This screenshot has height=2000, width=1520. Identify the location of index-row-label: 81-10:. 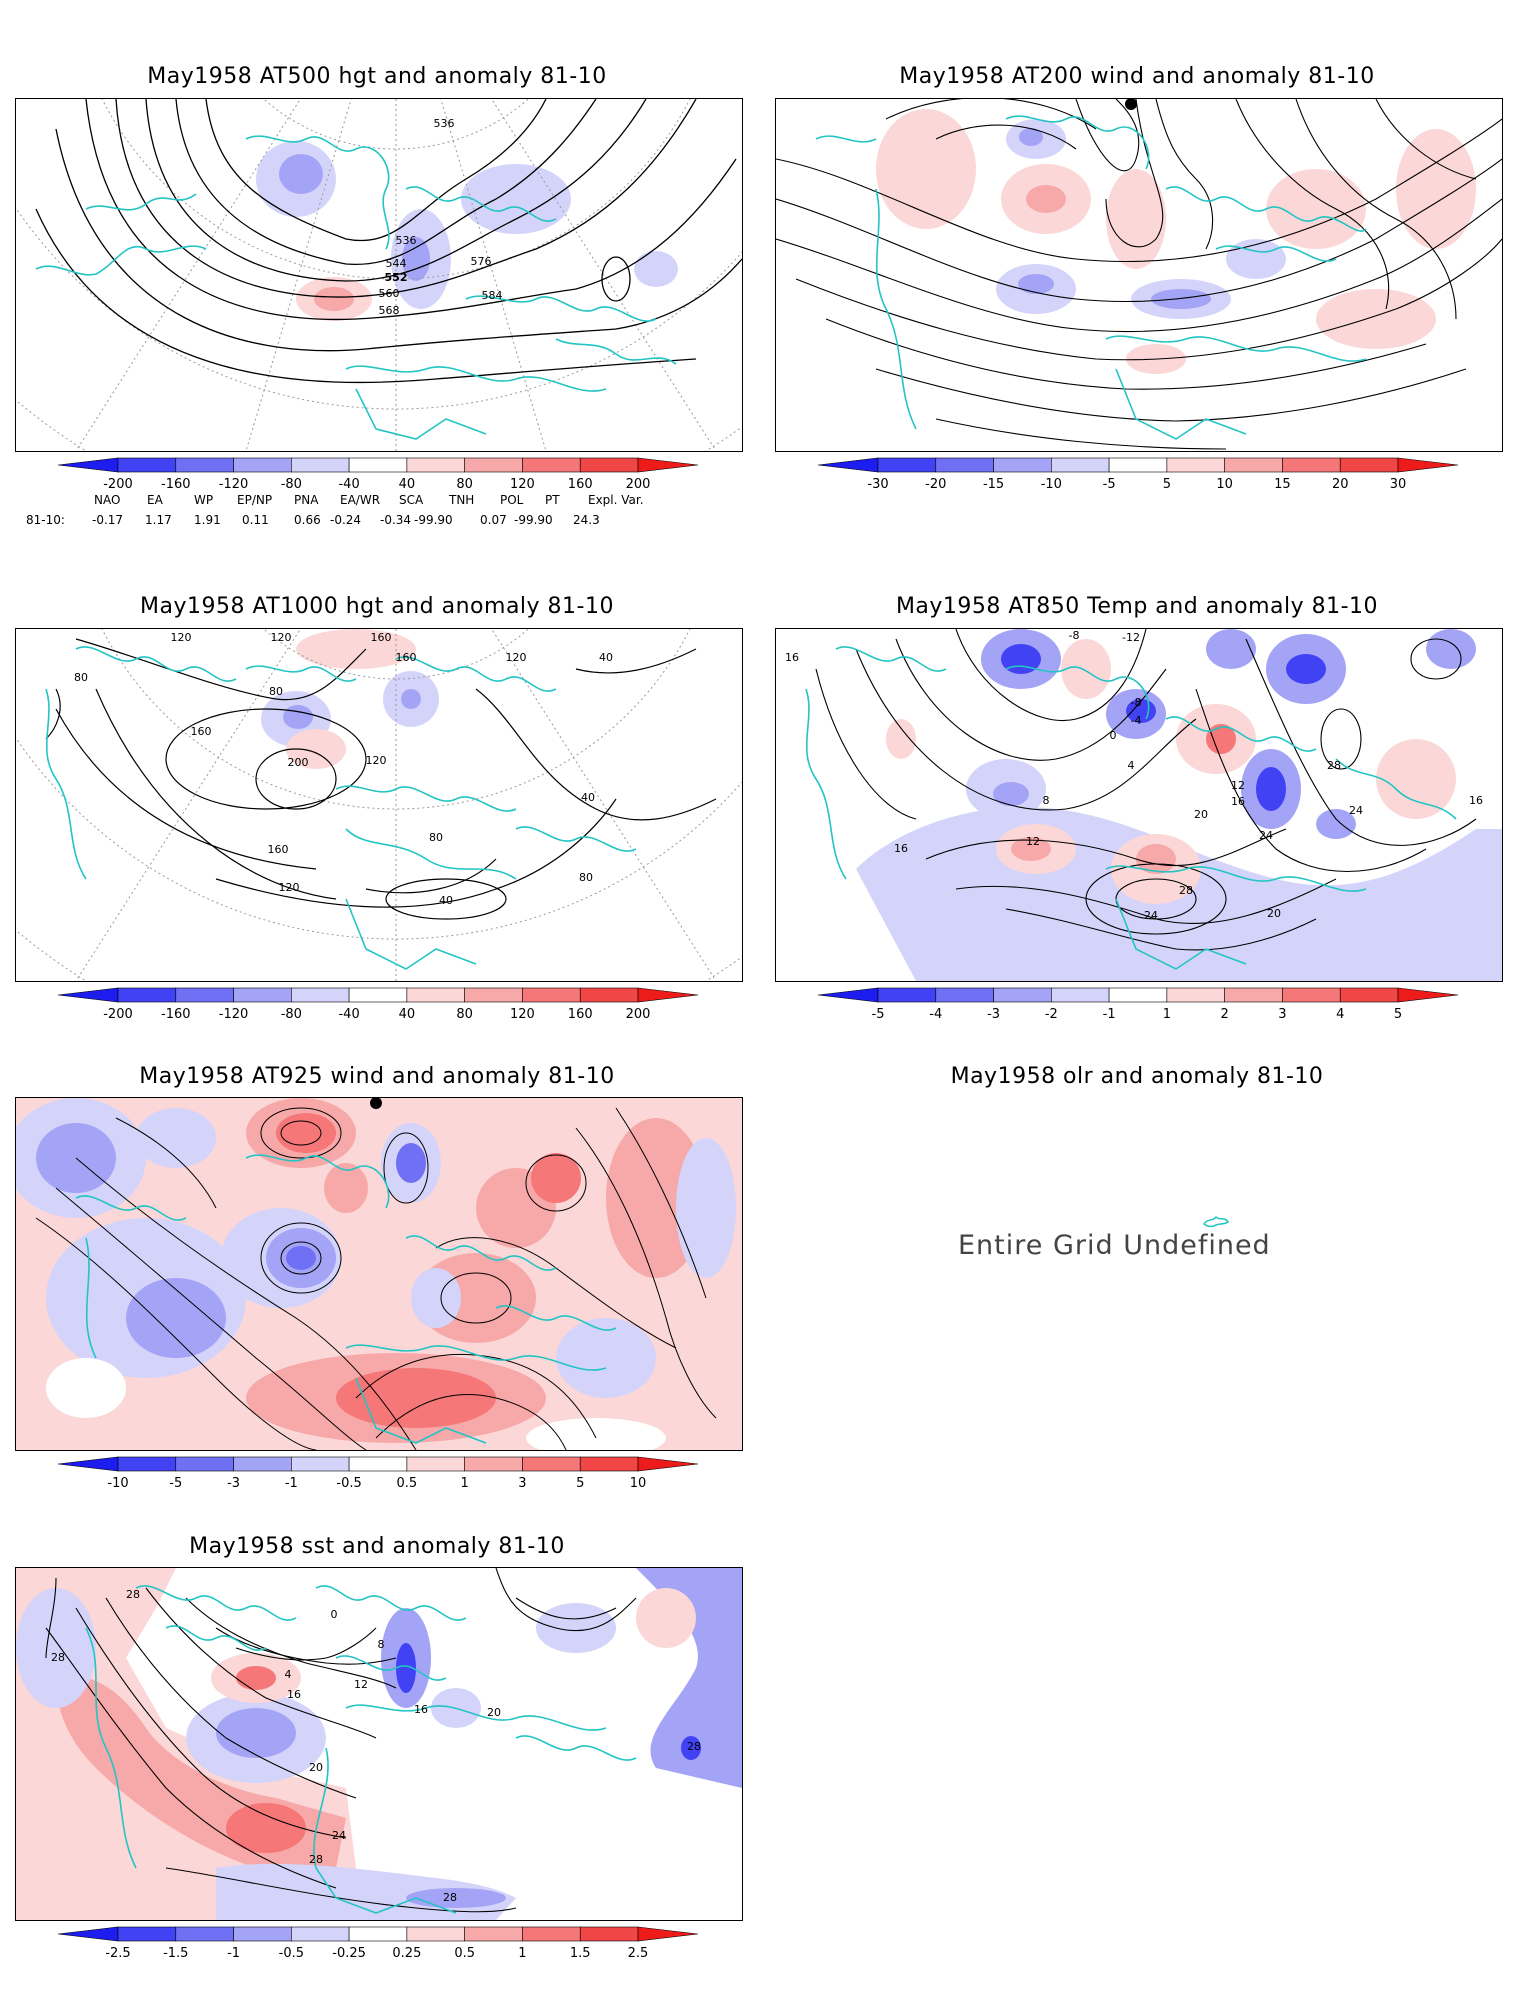
(45, 520).